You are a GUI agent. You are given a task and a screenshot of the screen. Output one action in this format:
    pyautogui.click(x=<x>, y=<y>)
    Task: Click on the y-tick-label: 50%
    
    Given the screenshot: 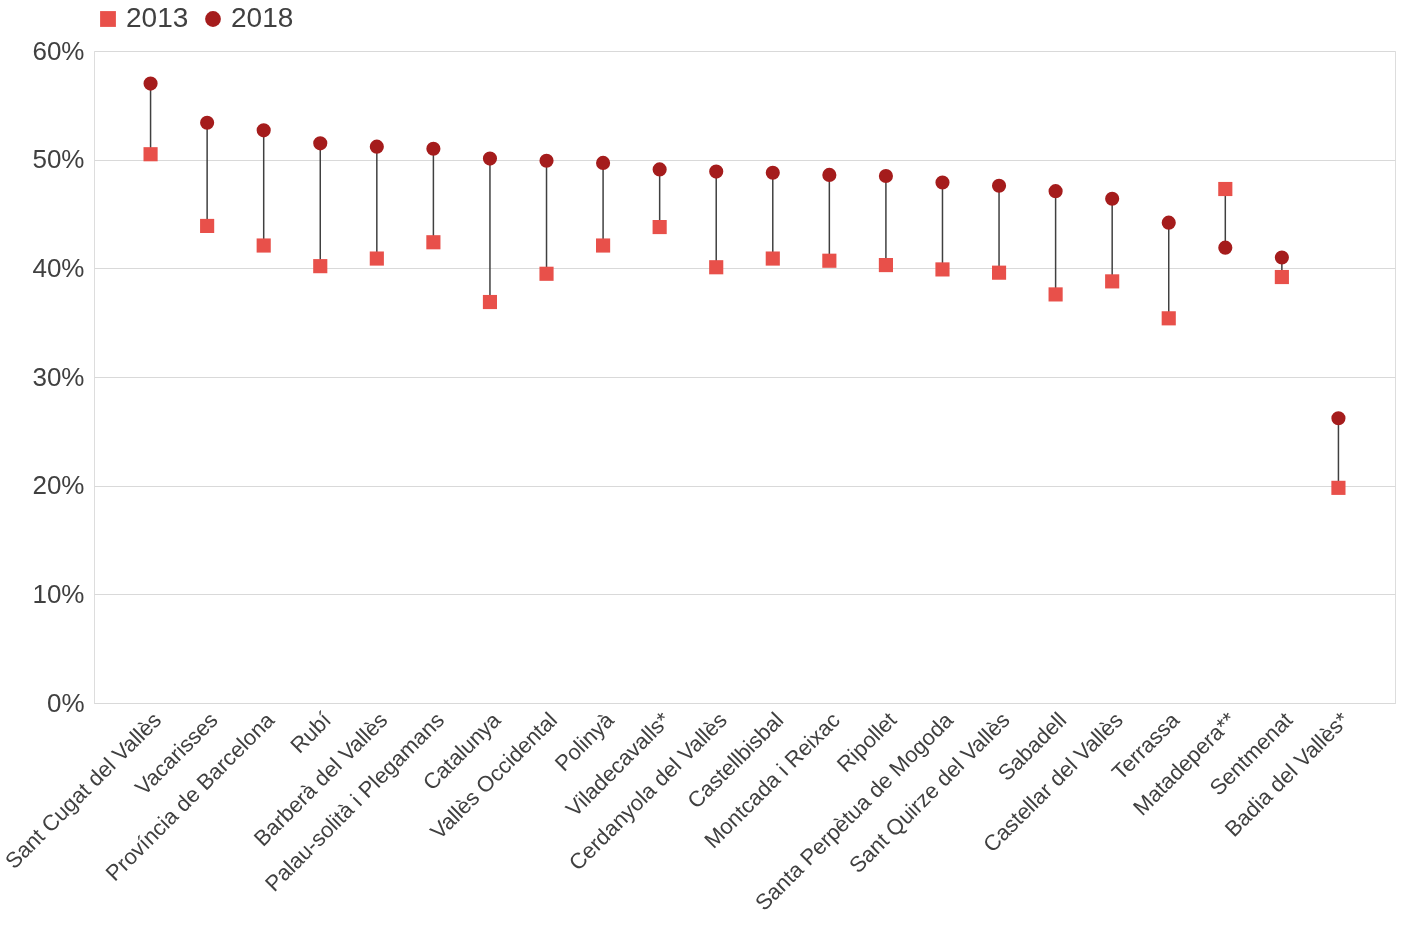 What is the action you would take?
    pyautogui.click(x=58, y=159)
    